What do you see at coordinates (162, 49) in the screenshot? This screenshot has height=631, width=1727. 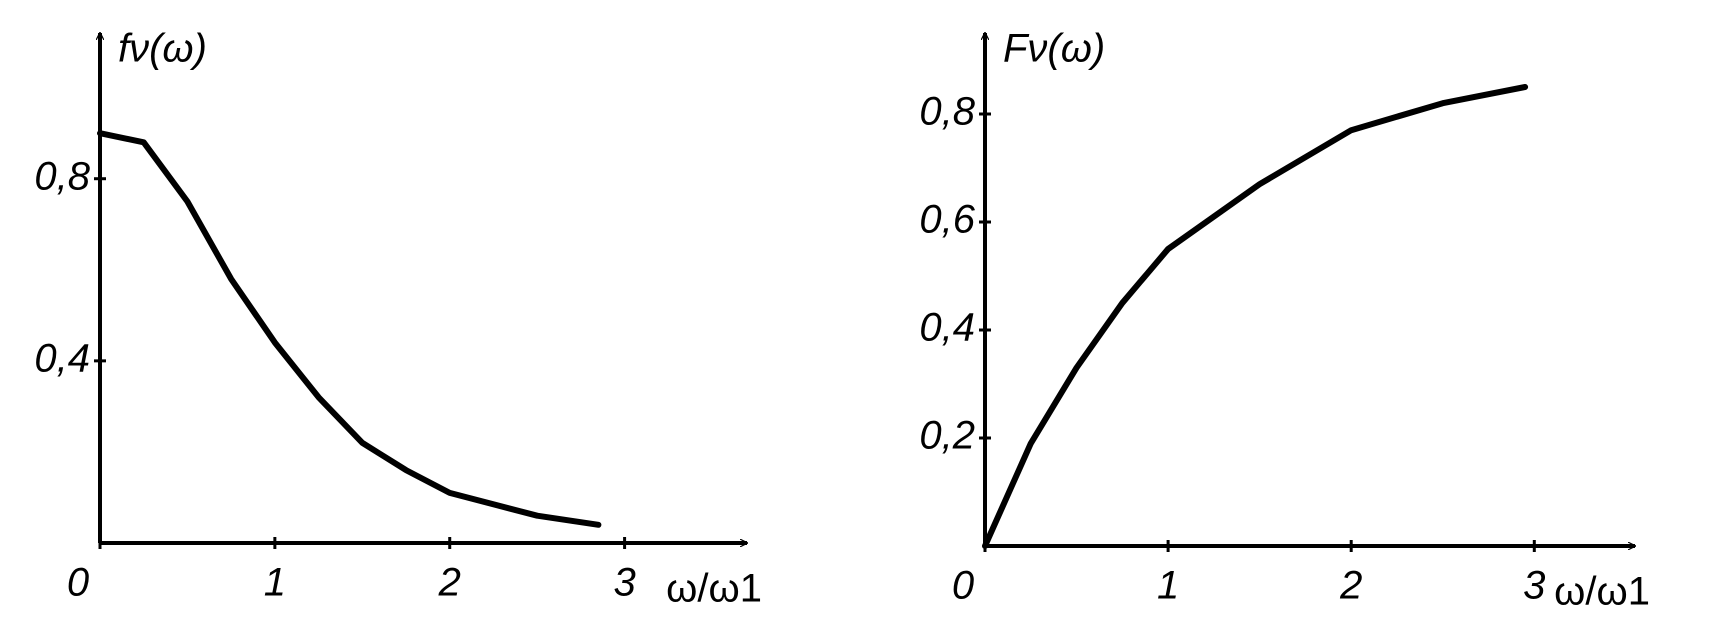 I see `y-axis-label: fν(ω)` at bounding box center [162, 49].